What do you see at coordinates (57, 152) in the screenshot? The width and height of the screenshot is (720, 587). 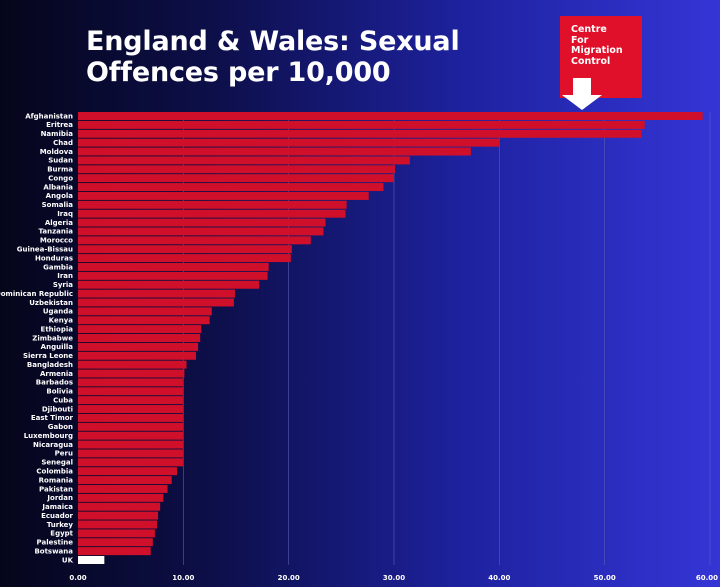 I see `category-label: Moldova` at bounding box center [57, 152].